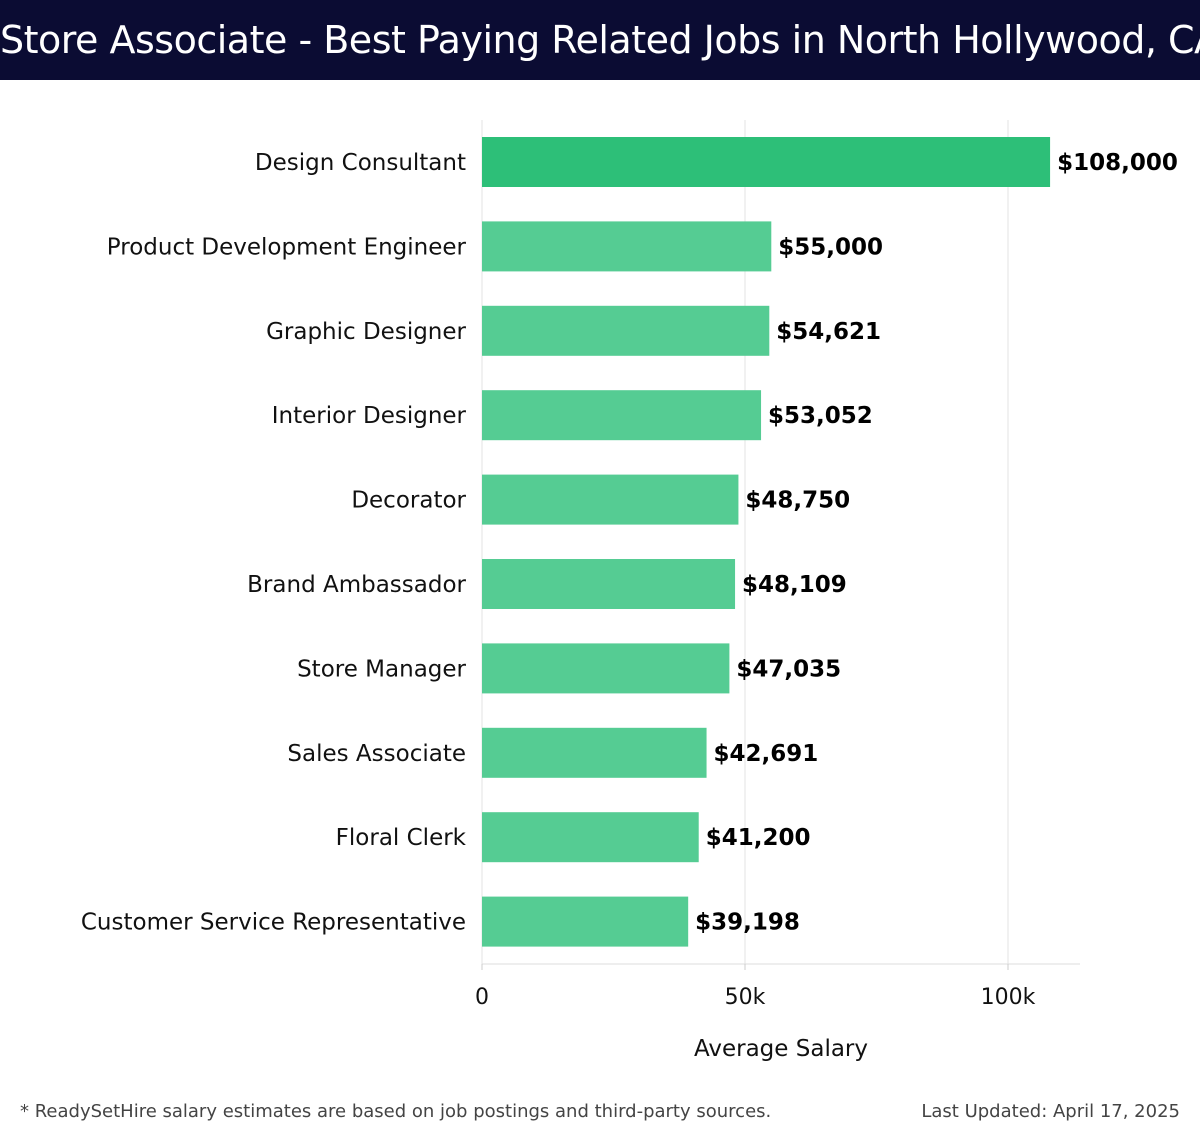  What do you see at coordinates (830, 247) in the screenshot?
I see `value-label: $55,000` at bounding box center [830, 247].